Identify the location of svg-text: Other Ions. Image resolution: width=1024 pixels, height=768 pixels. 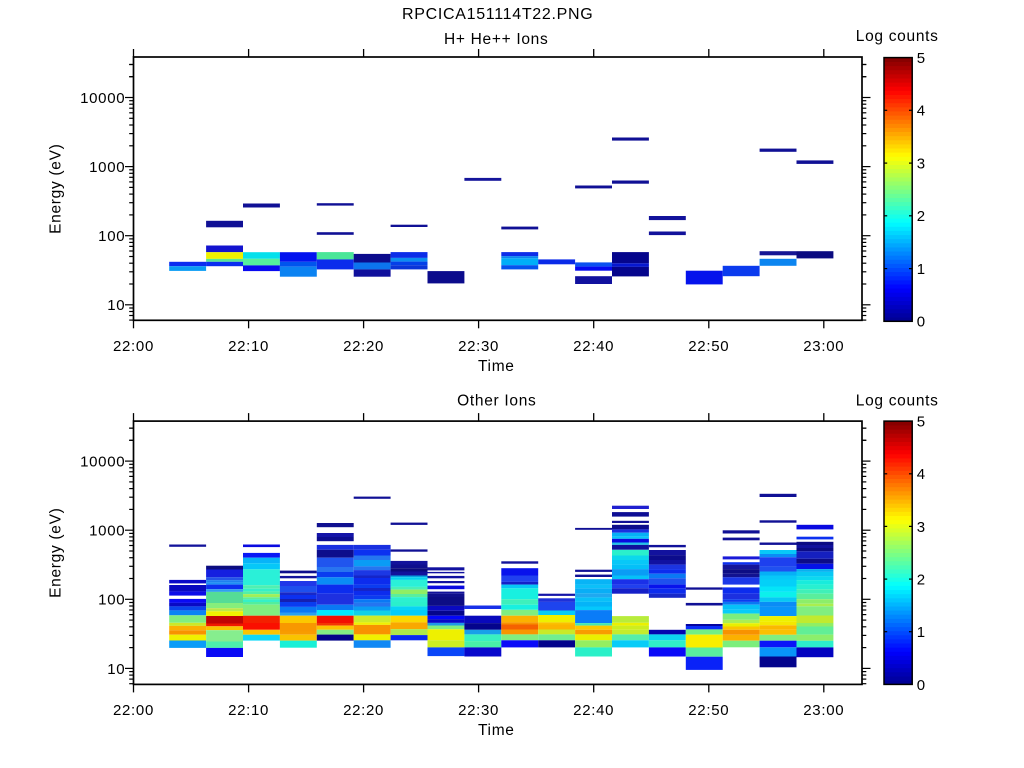
(496, 401).